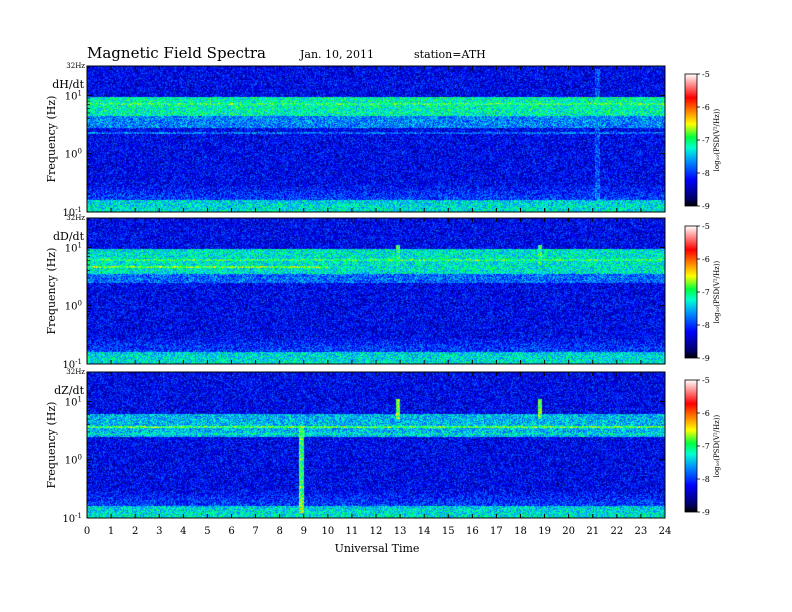 This screenshot has height=612, width=792. Describe the element at coordinates (472, 531) in the screenshot. I see `x-tick-label: 16` at that location.